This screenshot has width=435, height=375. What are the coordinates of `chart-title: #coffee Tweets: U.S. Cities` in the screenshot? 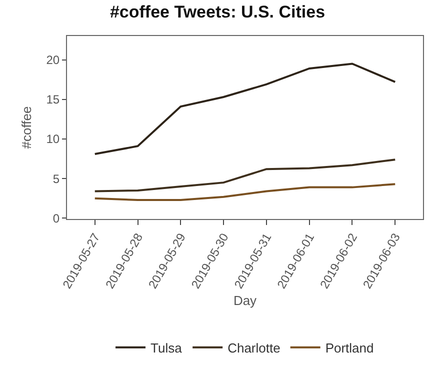 It's located at (218, 12).